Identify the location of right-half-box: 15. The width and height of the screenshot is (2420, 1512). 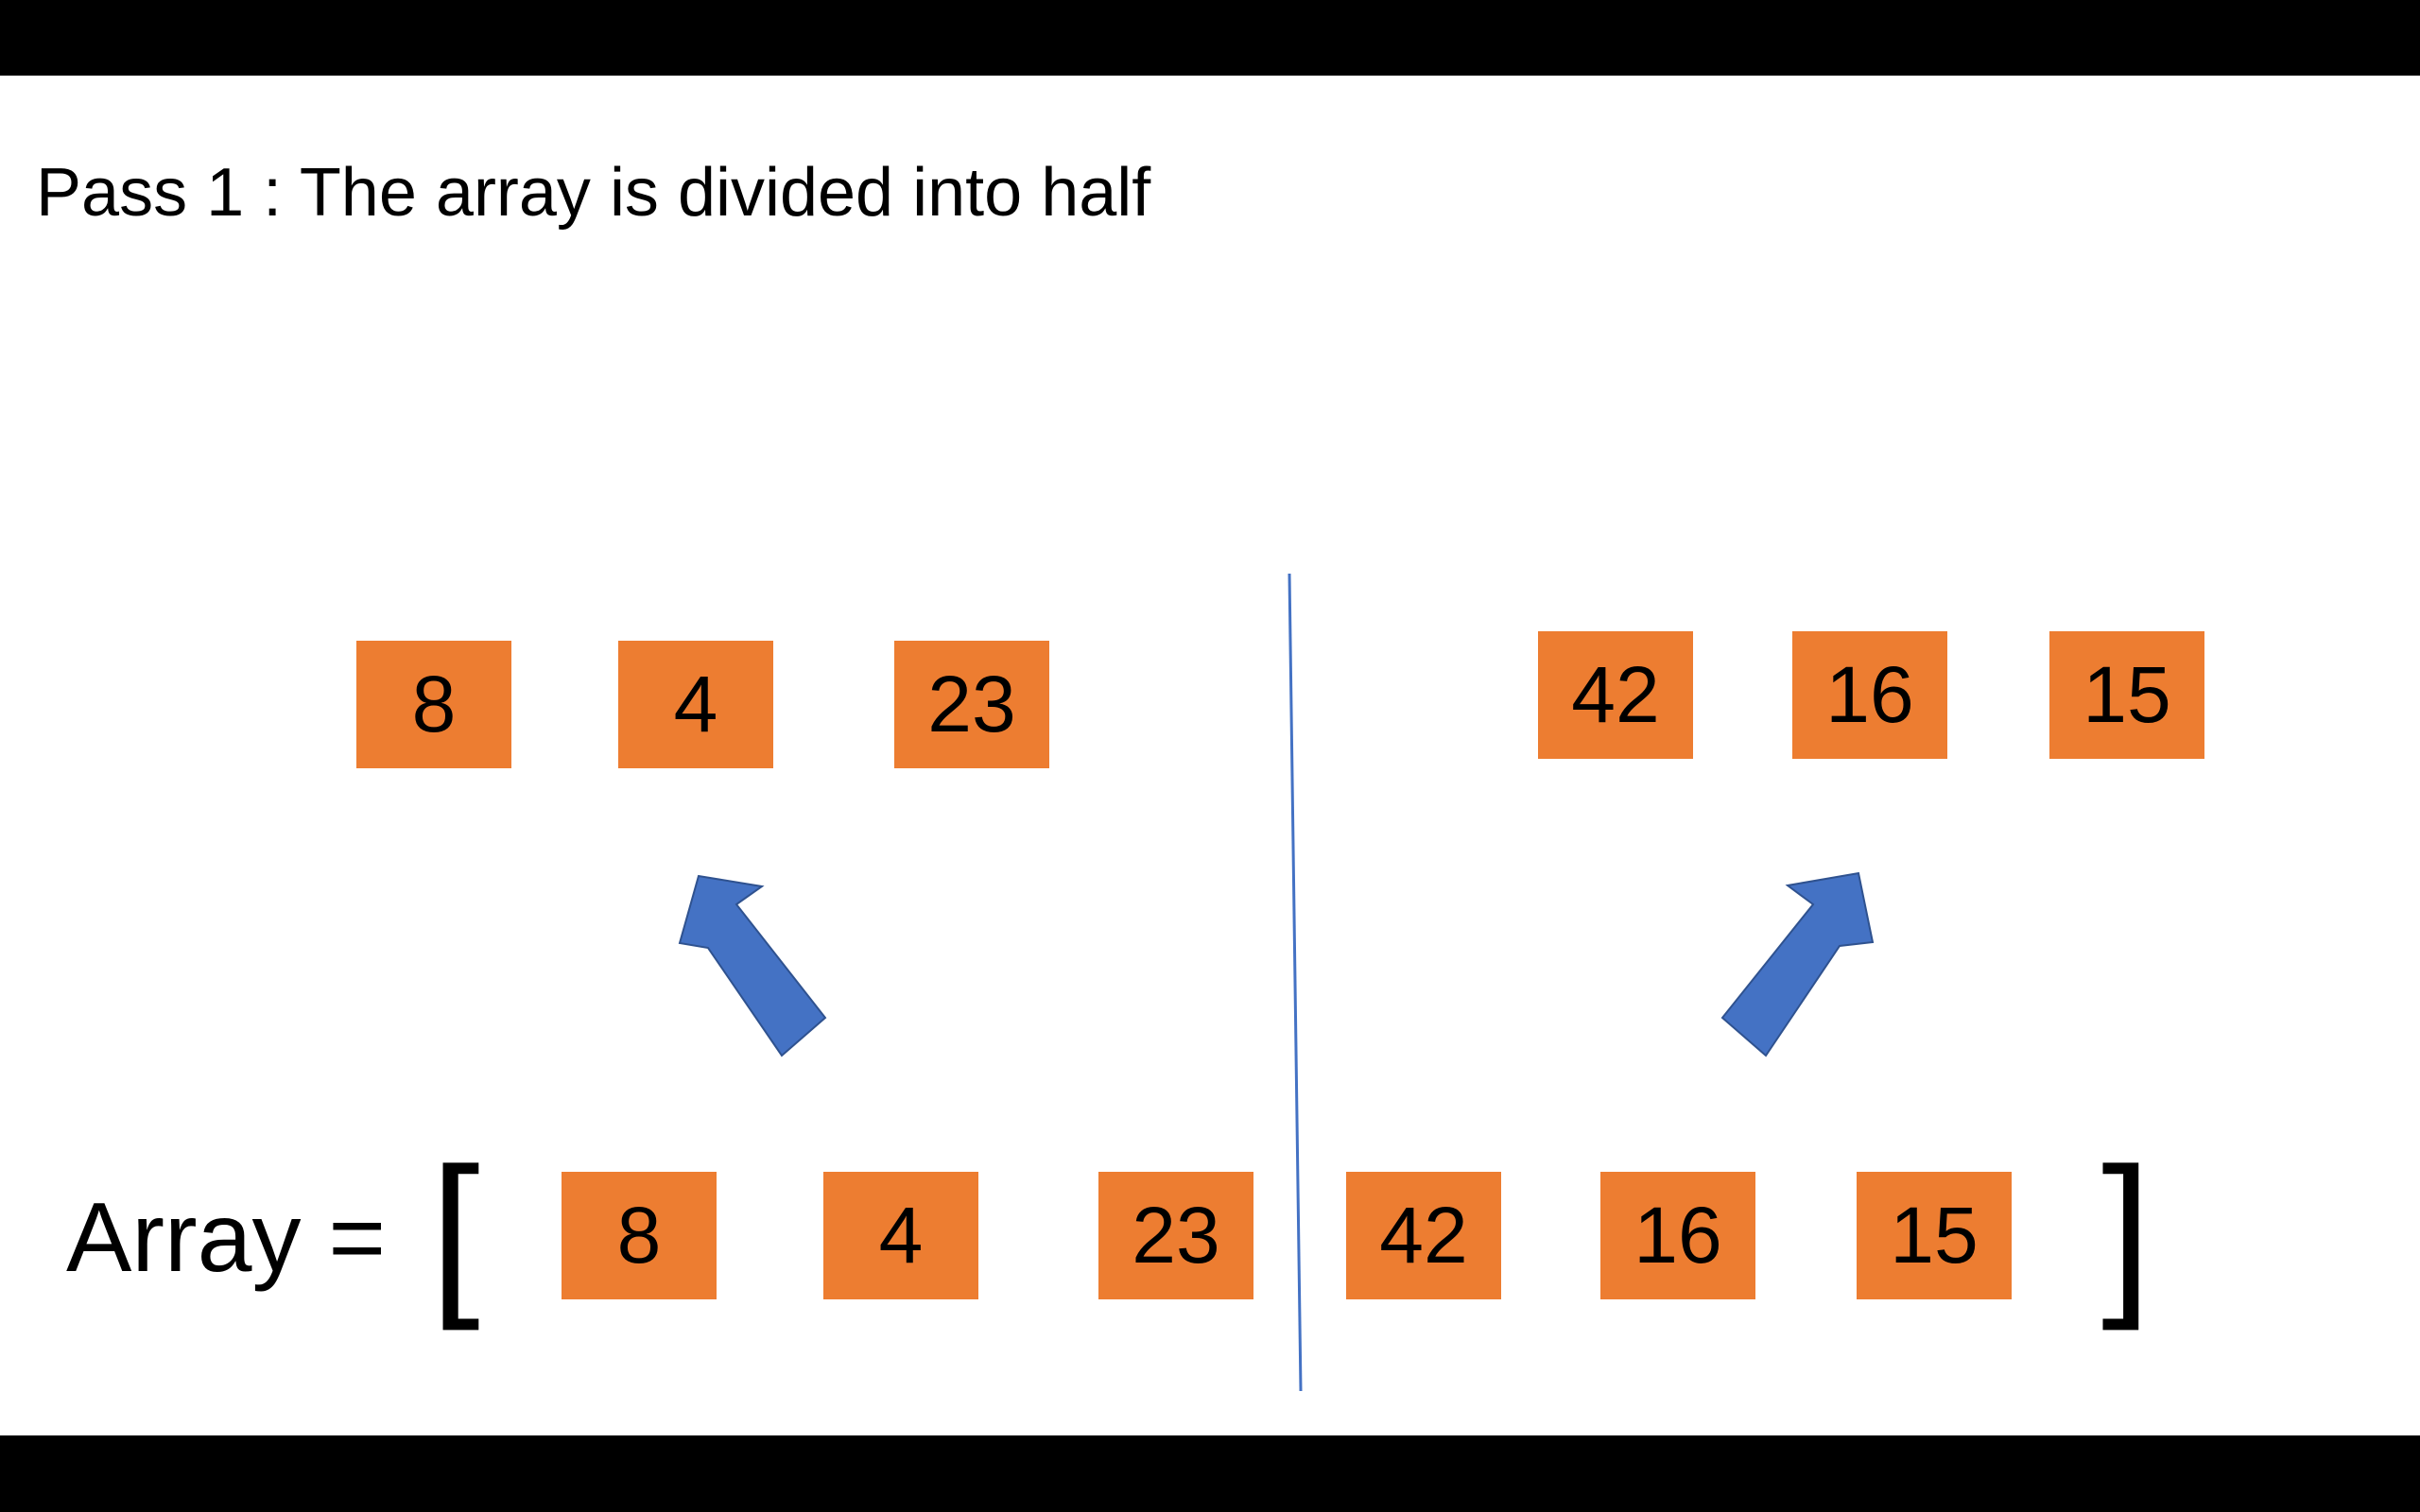
(2126, 695).